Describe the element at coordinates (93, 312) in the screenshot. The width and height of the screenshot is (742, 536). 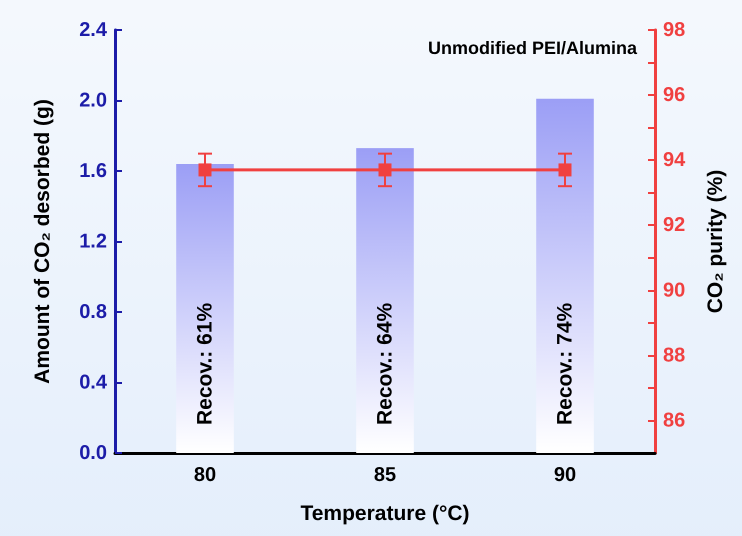
I see `y-tick-label: 0.8` at that location.